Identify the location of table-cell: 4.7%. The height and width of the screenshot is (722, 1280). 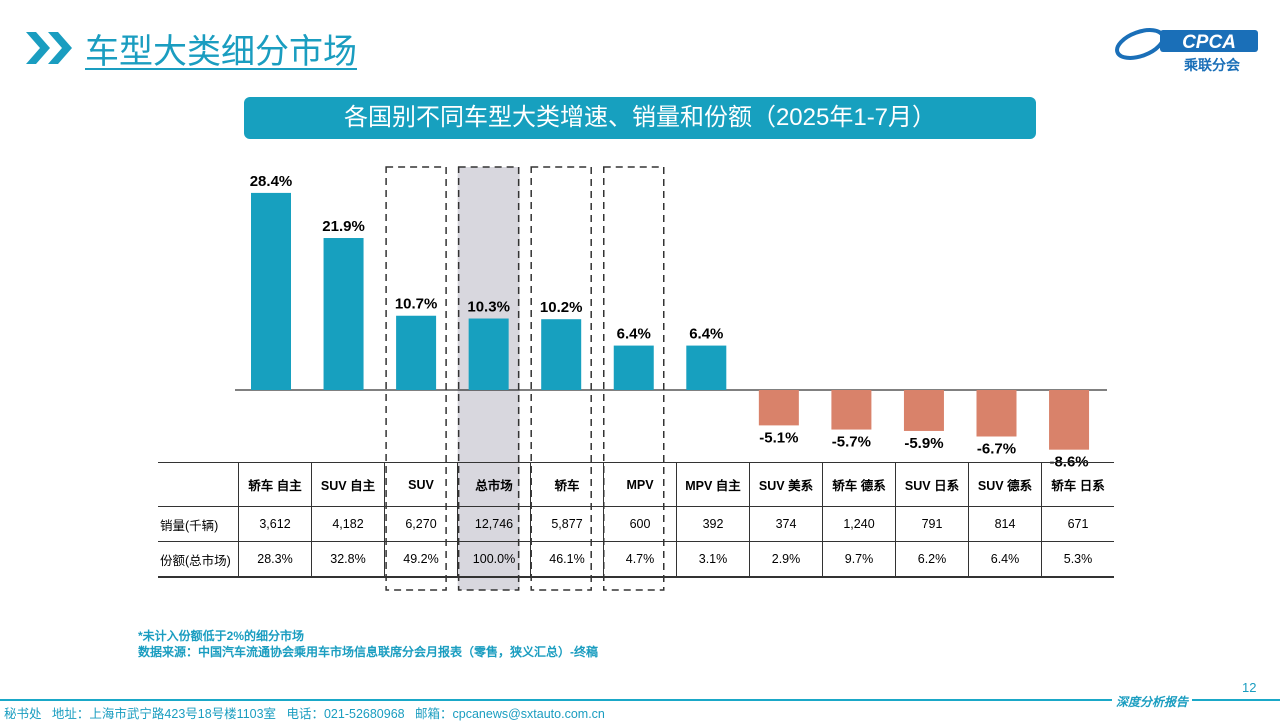
(640, 559).